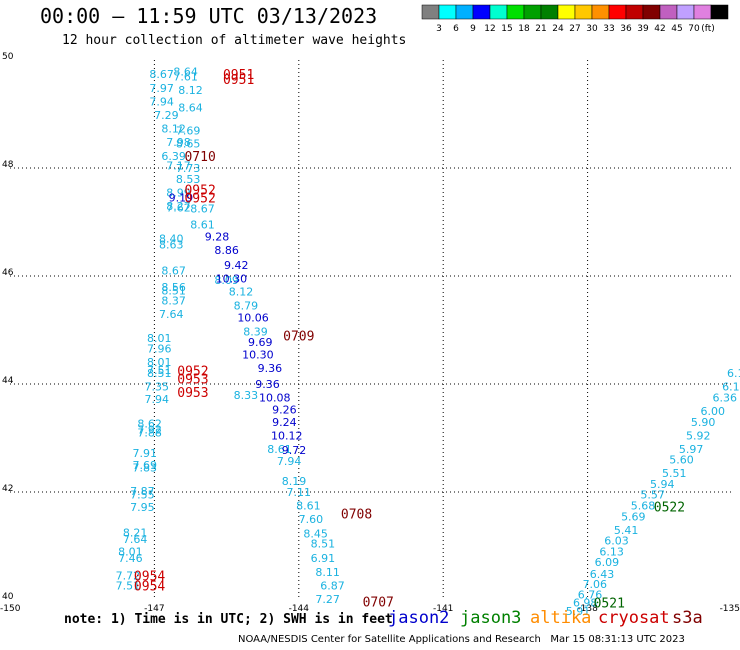  Describe the element at coordinates (294, 450) in the screenshot. I see `wave-height-value: 9.72` at that location.